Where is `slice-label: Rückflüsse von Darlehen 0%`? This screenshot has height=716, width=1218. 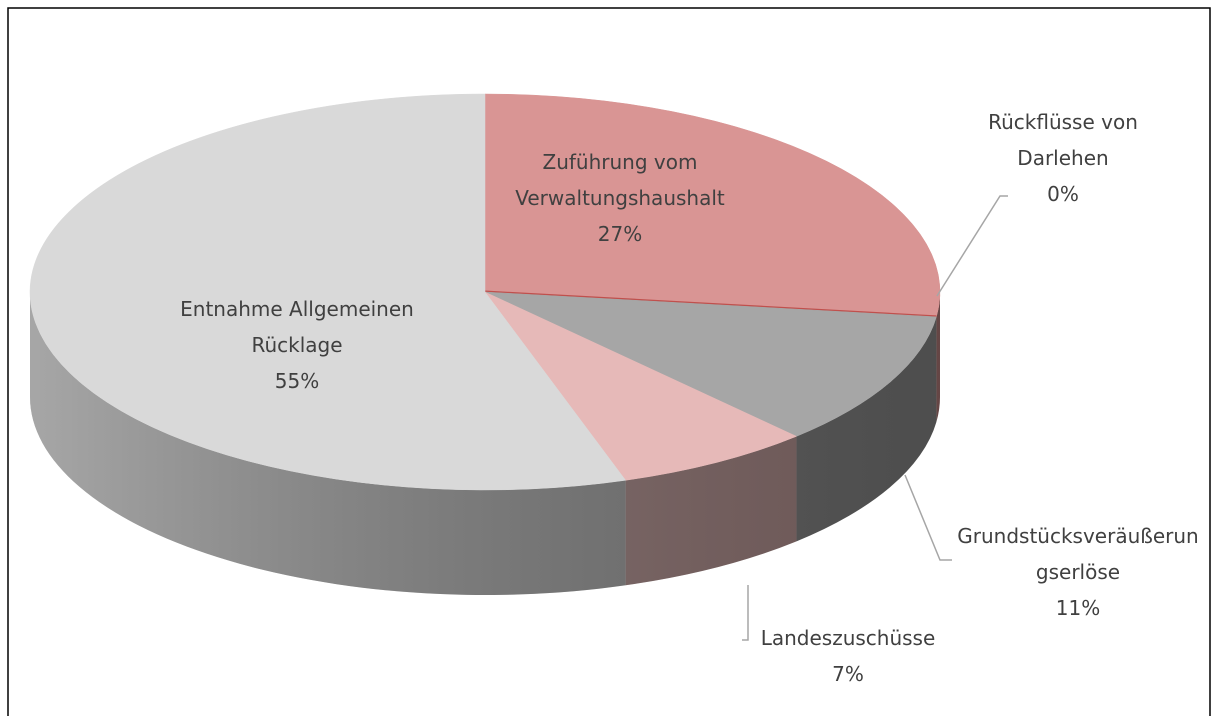
slice-label: Rückflüsse von Darlehen 0% is located at coordinates (1063, 158).